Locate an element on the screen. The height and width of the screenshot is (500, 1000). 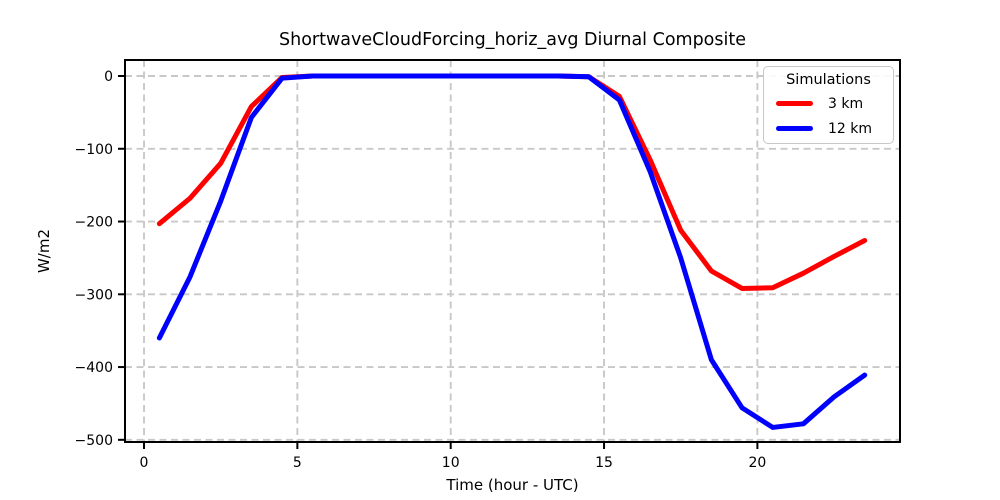
y-tick-label: −200 is located at coordinates (94, 223).